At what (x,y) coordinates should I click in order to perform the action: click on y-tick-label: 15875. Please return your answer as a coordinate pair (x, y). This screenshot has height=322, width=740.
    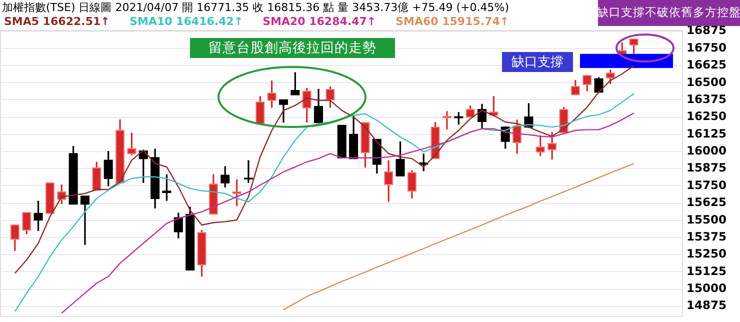
    Looking at the image, I should click on (706, 167).